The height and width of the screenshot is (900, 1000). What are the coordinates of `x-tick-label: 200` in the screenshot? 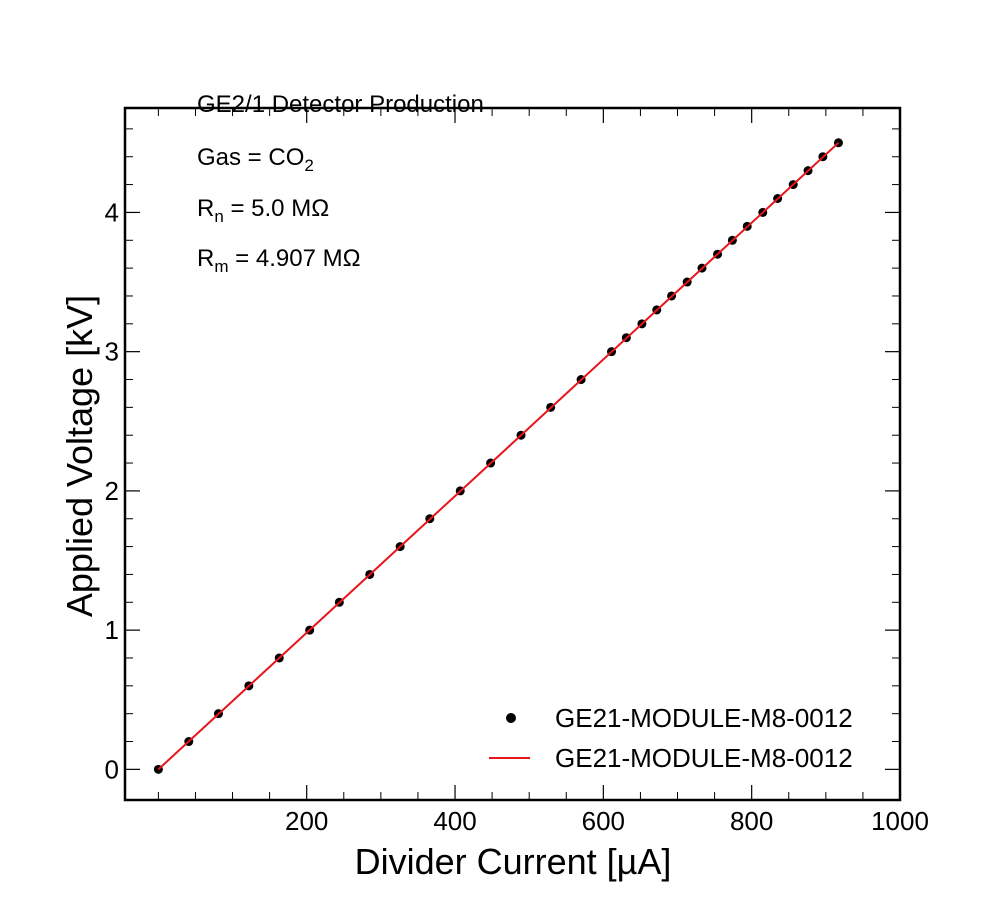 It's located at (306, 821).